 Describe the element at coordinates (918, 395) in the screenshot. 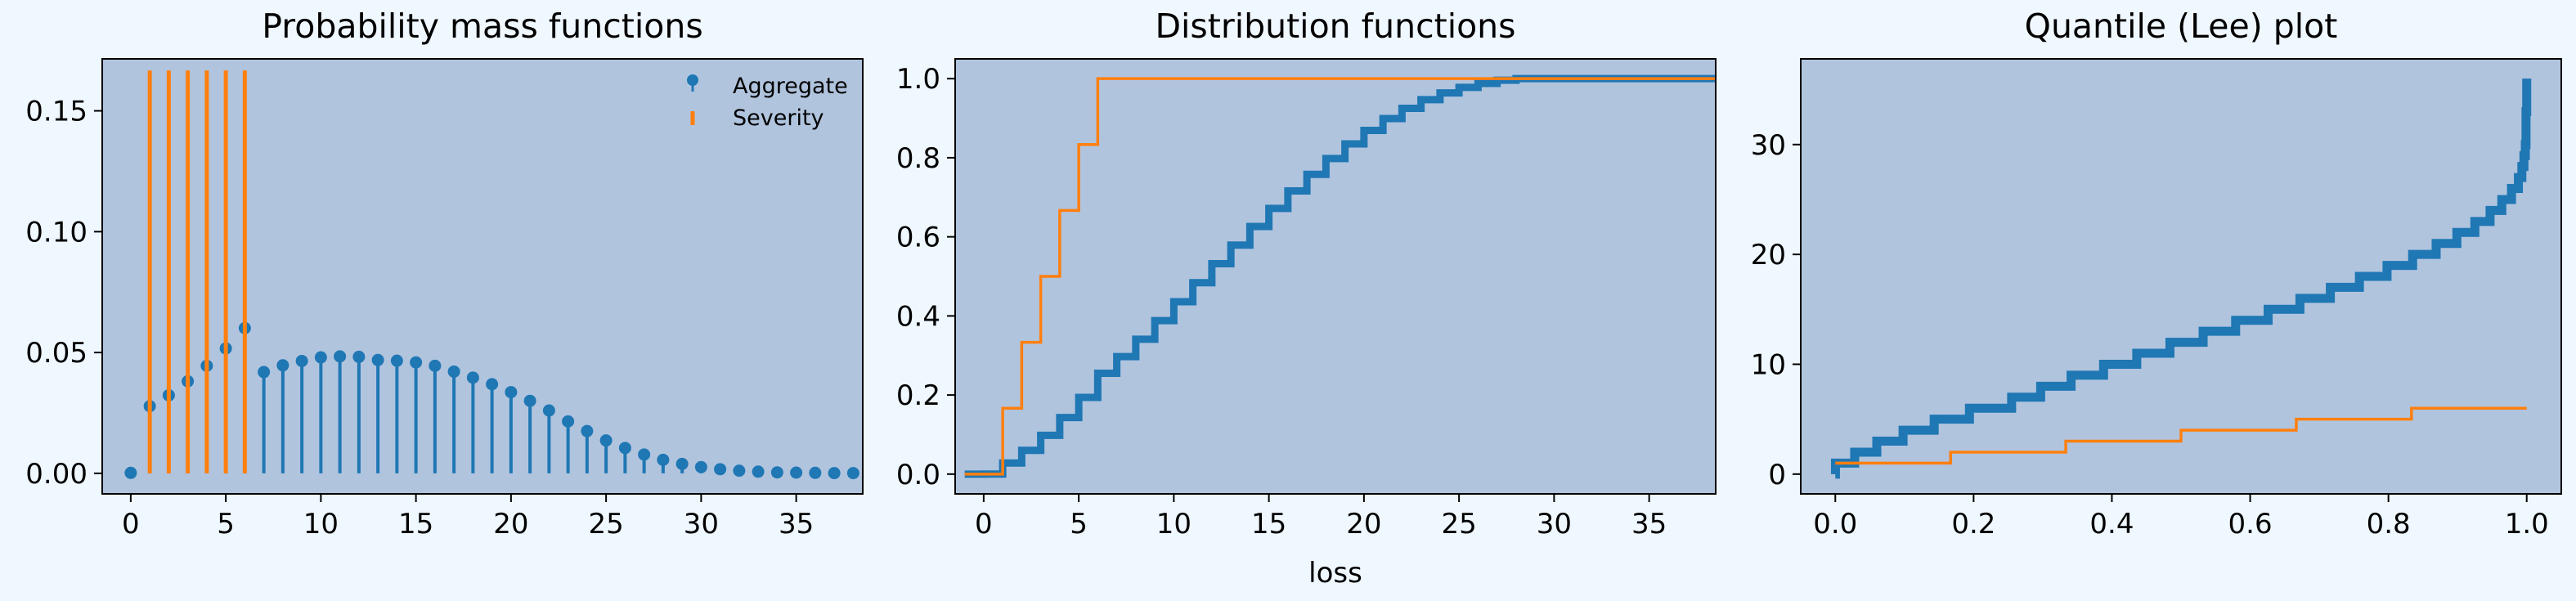

I see `cdf-ytick-label: 0.2` at that location.